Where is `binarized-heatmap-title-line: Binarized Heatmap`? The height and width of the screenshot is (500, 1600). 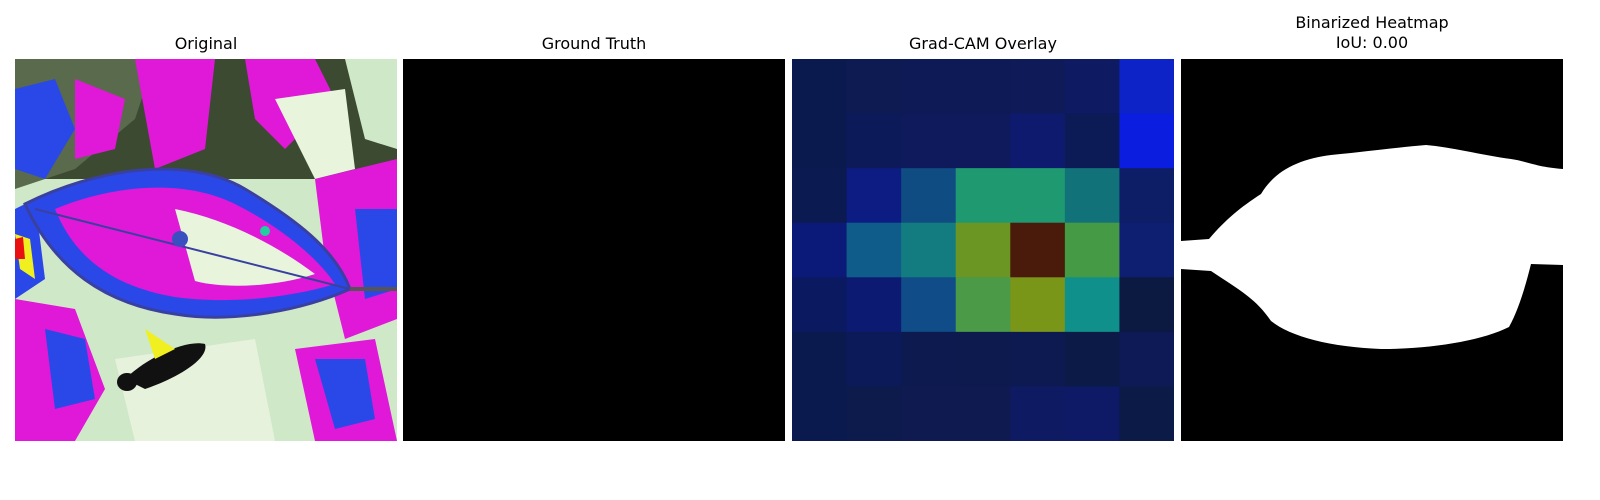 binarized-heatmap-title-line: Binarized Heatmap is located at coordinates (1372, 22).